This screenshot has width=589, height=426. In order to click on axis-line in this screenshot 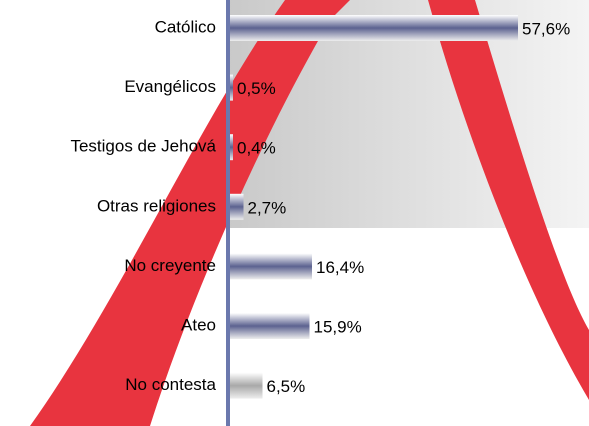, I will do `click(228, 213)`.